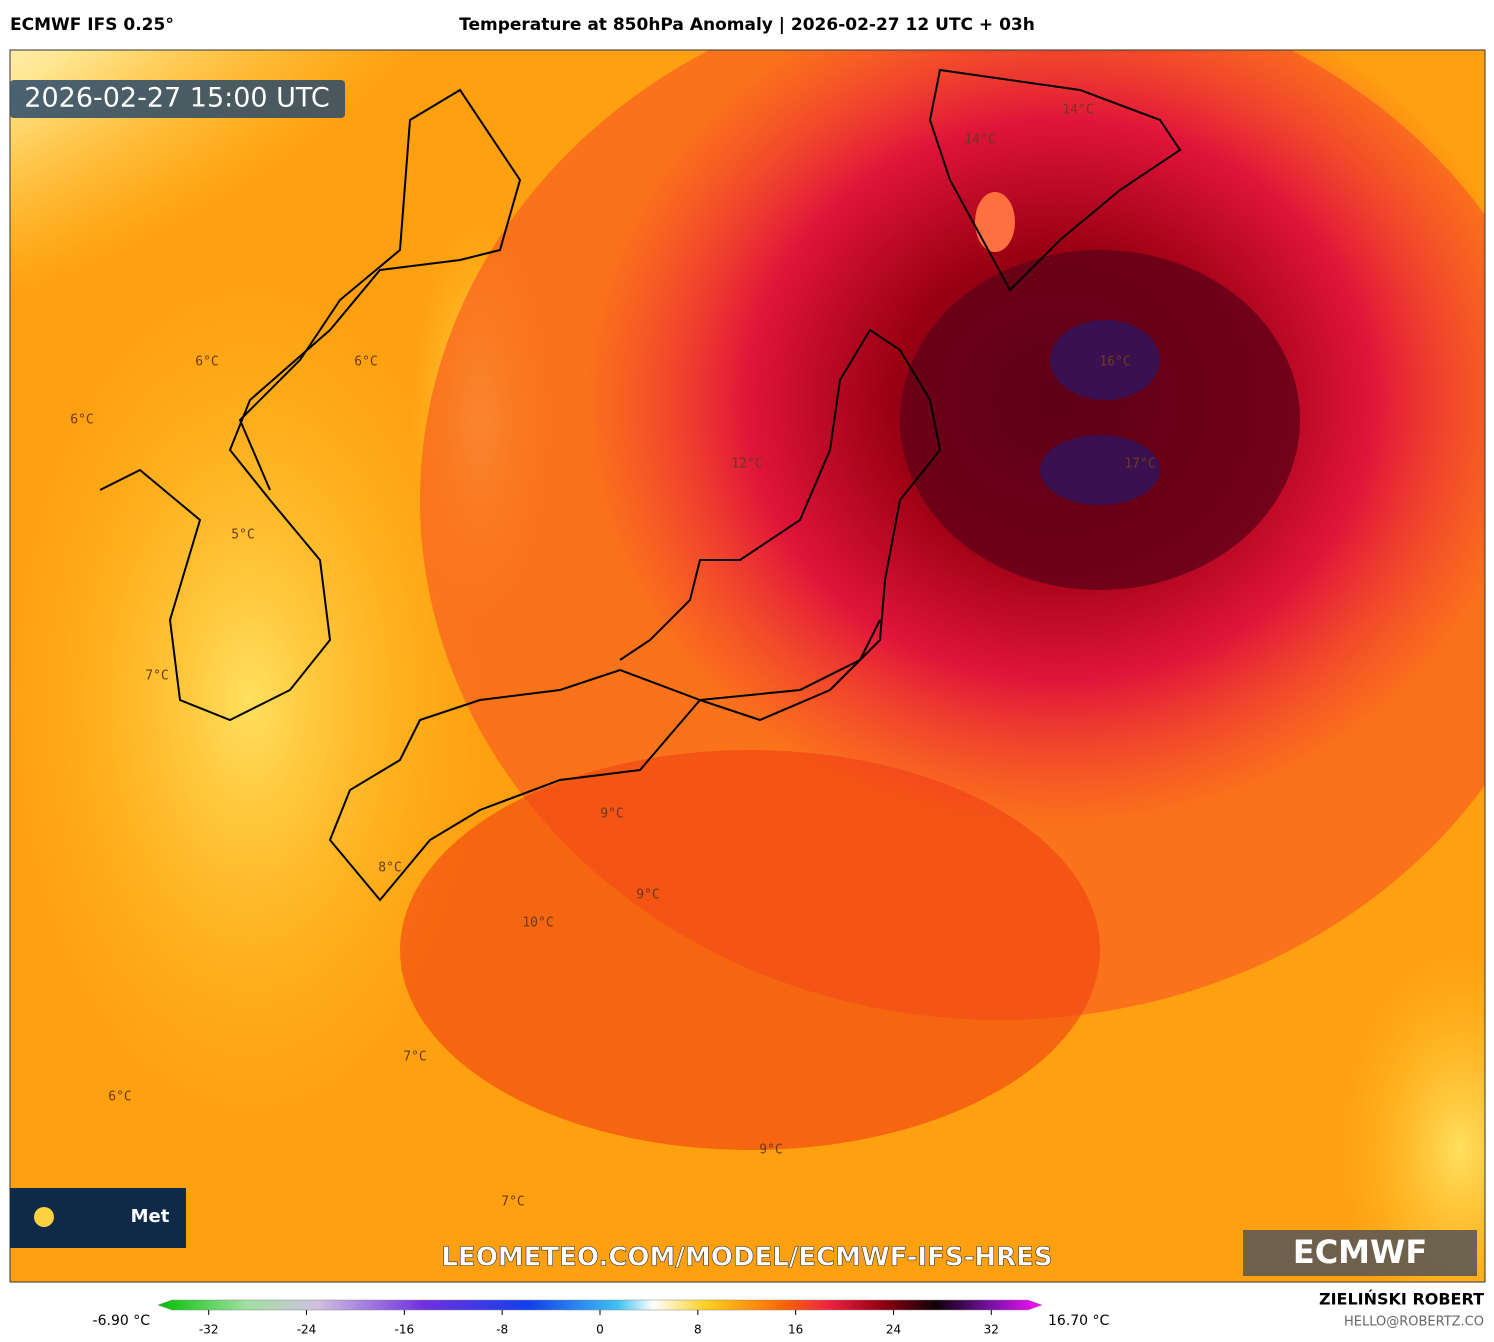 Image resolution: width=1494 pixels, height=1342 pixels. What do you see at coordinates (893, 1330) in the screenshot?
I see `colorbar-tick-label: 24` at bounding box center [893, 1330].